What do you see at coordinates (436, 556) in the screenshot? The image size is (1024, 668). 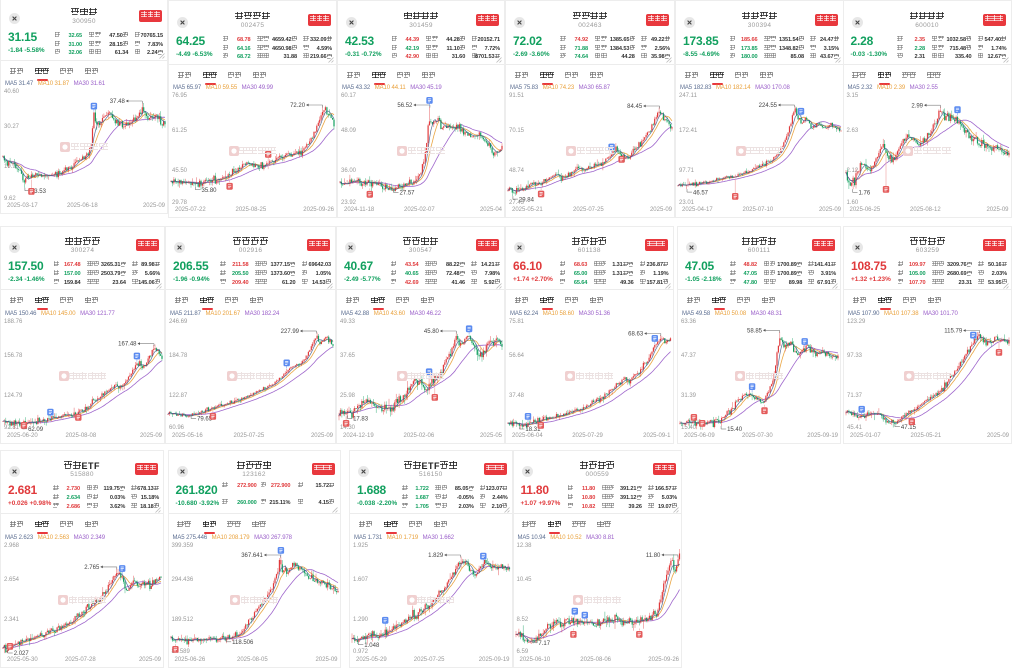 I see `svg-text: 1.829` at bounding box center [436, 556].